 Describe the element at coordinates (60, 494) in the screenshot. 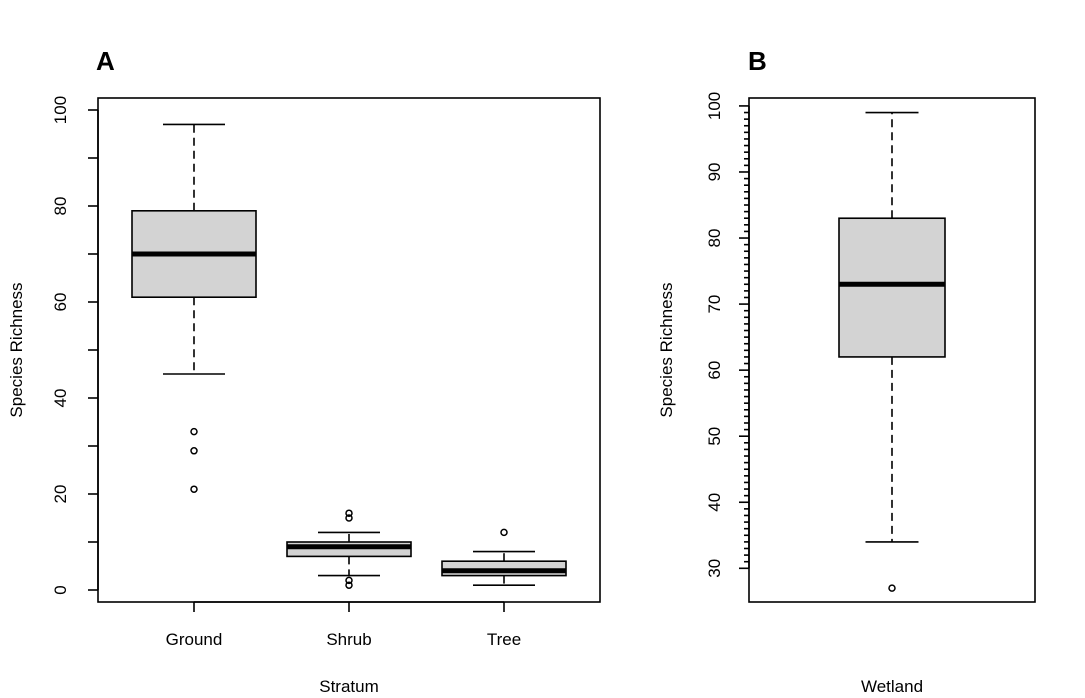

I see `panel-a-y-tick-label: 20` at that location.